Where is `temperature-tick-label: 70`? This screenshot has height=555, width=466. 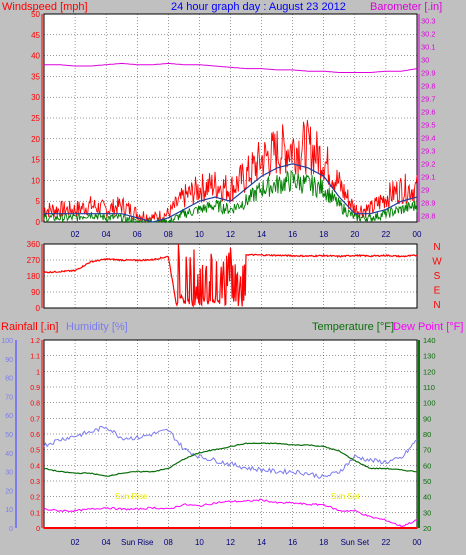
temperature-tick-label: 70 is located at coordinates (427, 450).